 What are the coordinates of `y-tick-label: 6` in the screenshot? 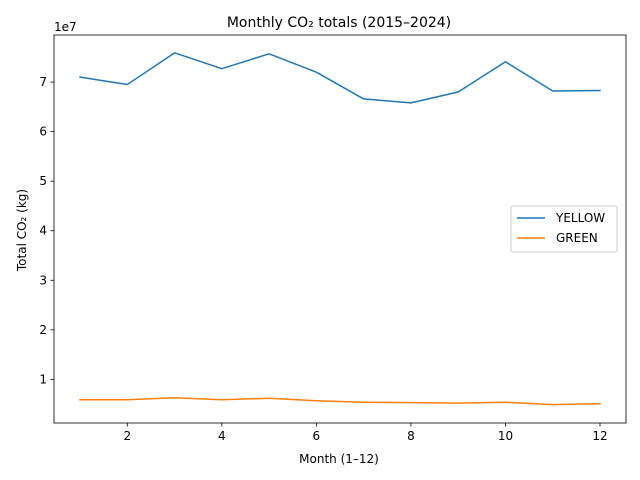 It's located at (43, 132).